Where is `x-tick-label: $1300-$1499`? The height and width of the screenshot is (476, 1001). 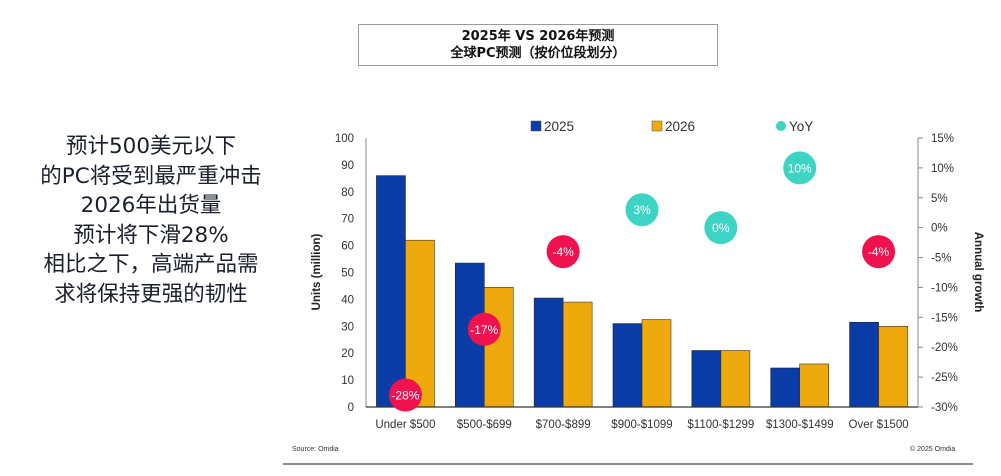 x-tick-label: $1300-$1499 is located at coordinates (800, 425).